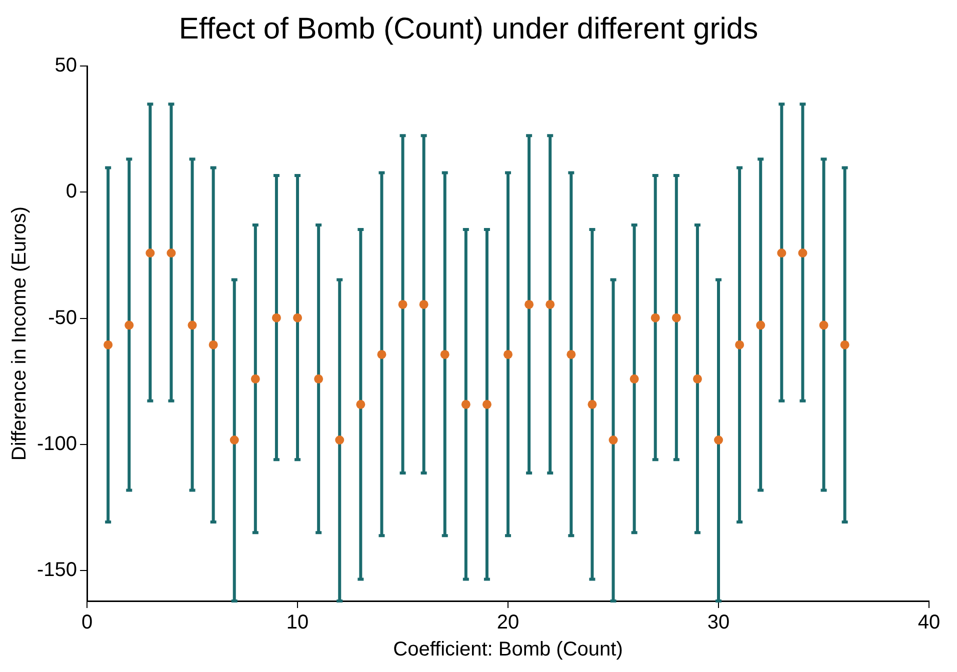 The height and width of the screenshot is (672, 957). I want to click on y-axis-title: Difference in Income (Euros), so click(19, 333).